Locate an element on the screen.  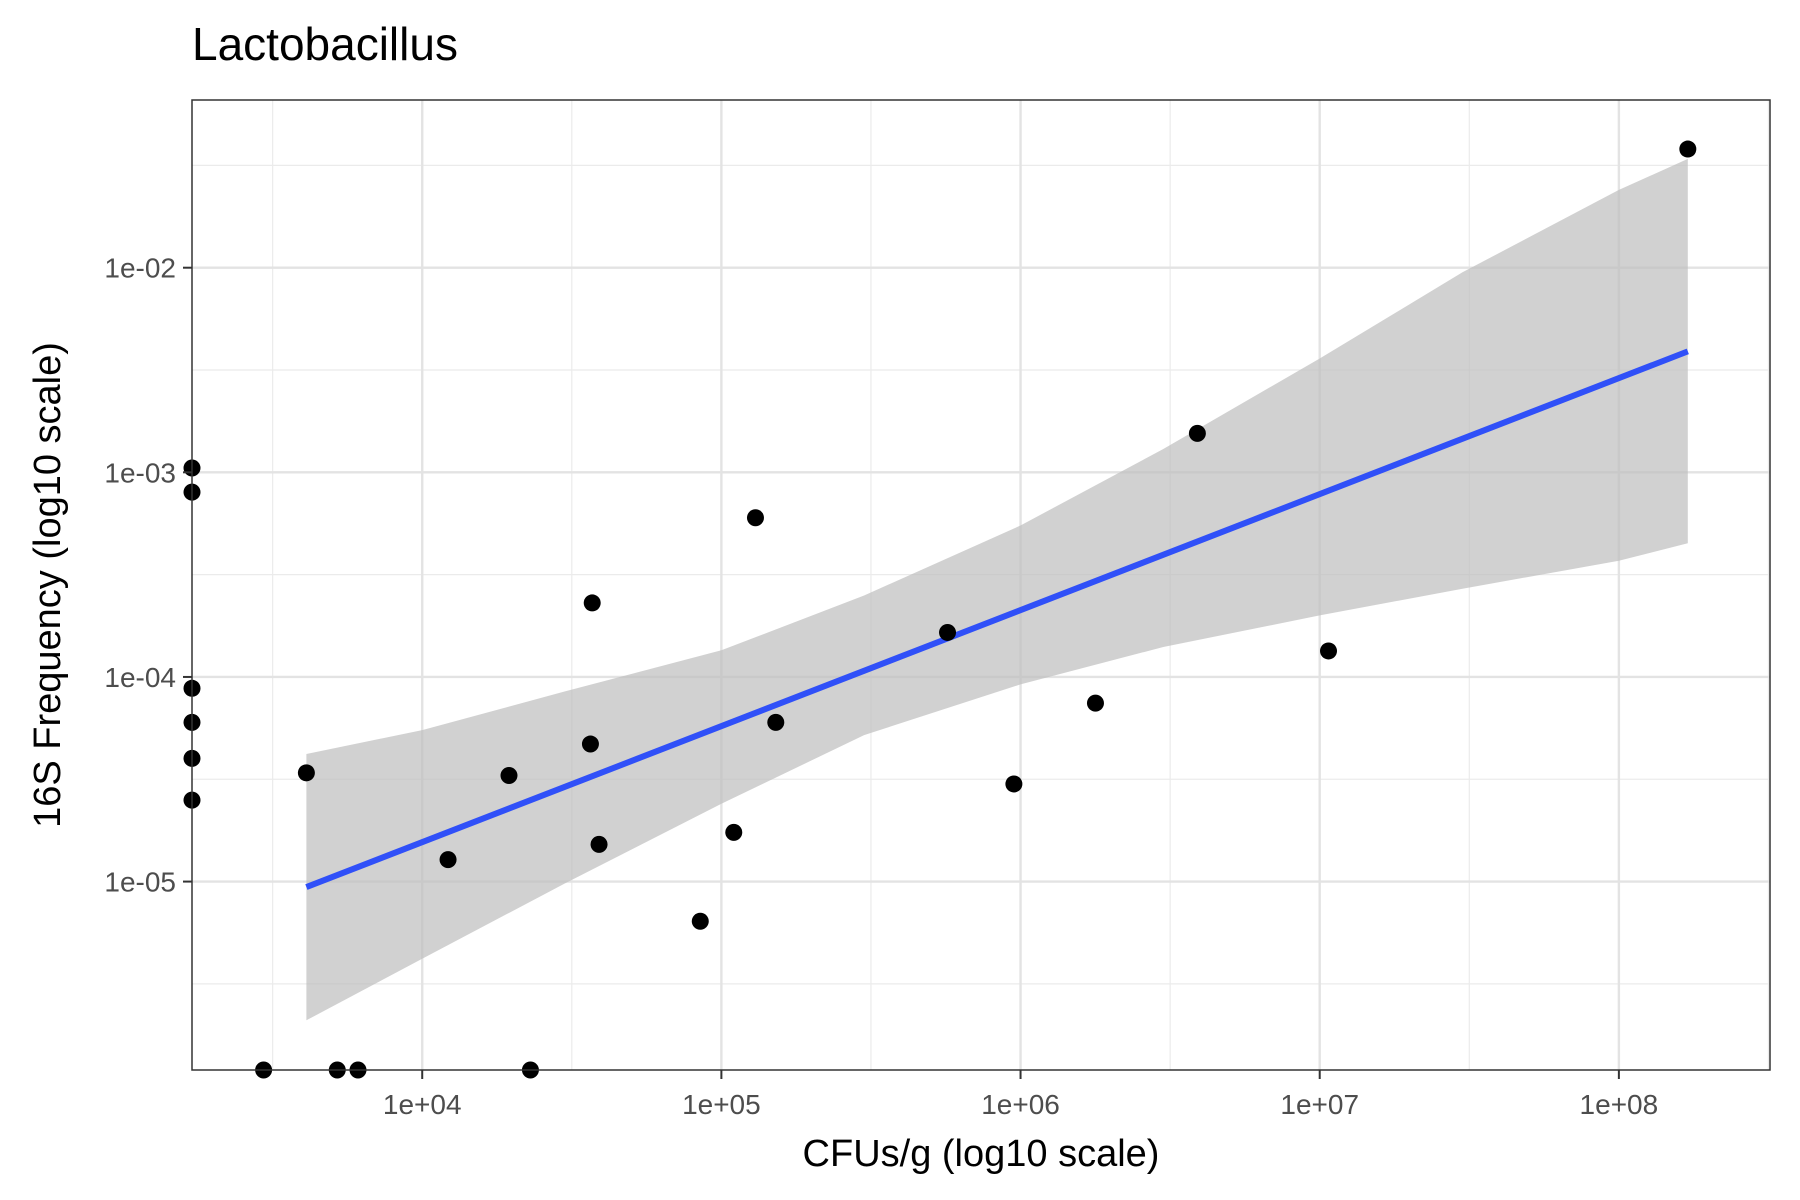
y-axis-title: 16S Frequency (log10 scale) is located at coordinates (48, 585).